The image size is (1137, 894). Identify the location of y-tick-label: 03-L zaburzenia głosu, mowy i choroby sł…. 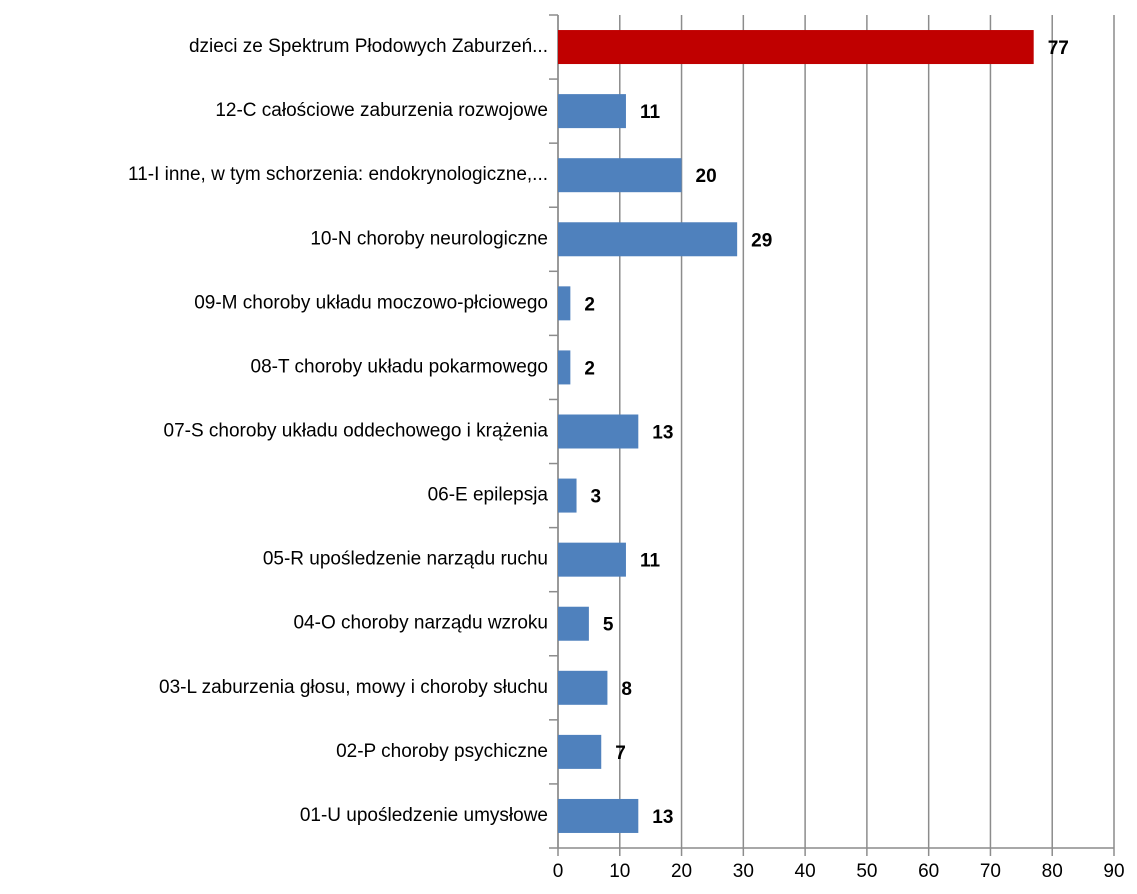
(353, 687).